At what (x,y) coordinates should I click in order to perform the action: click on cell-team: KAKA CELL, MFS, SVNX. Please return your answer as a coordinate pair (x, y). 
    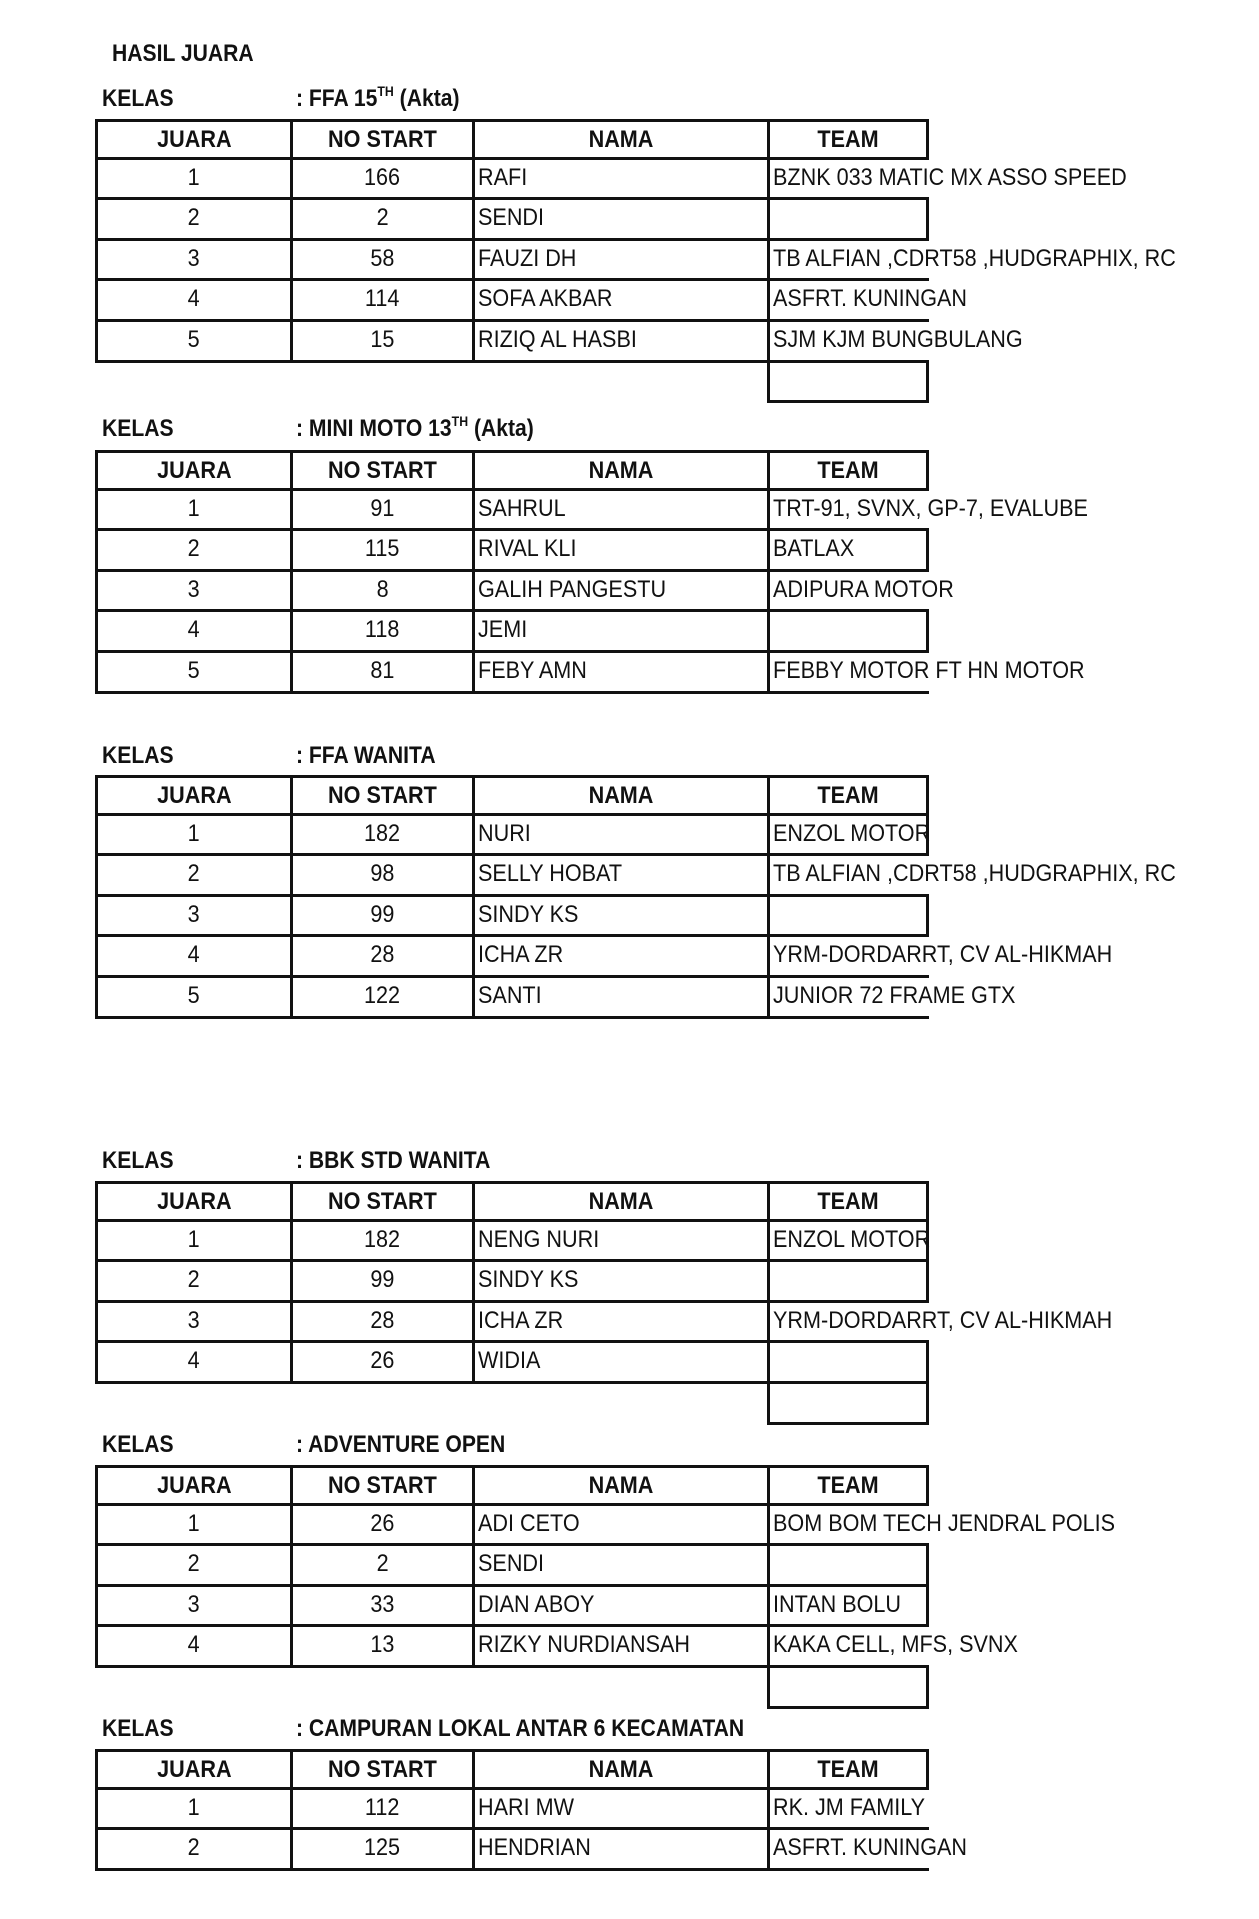
    Looking at the image, I should click on (892, 1647).